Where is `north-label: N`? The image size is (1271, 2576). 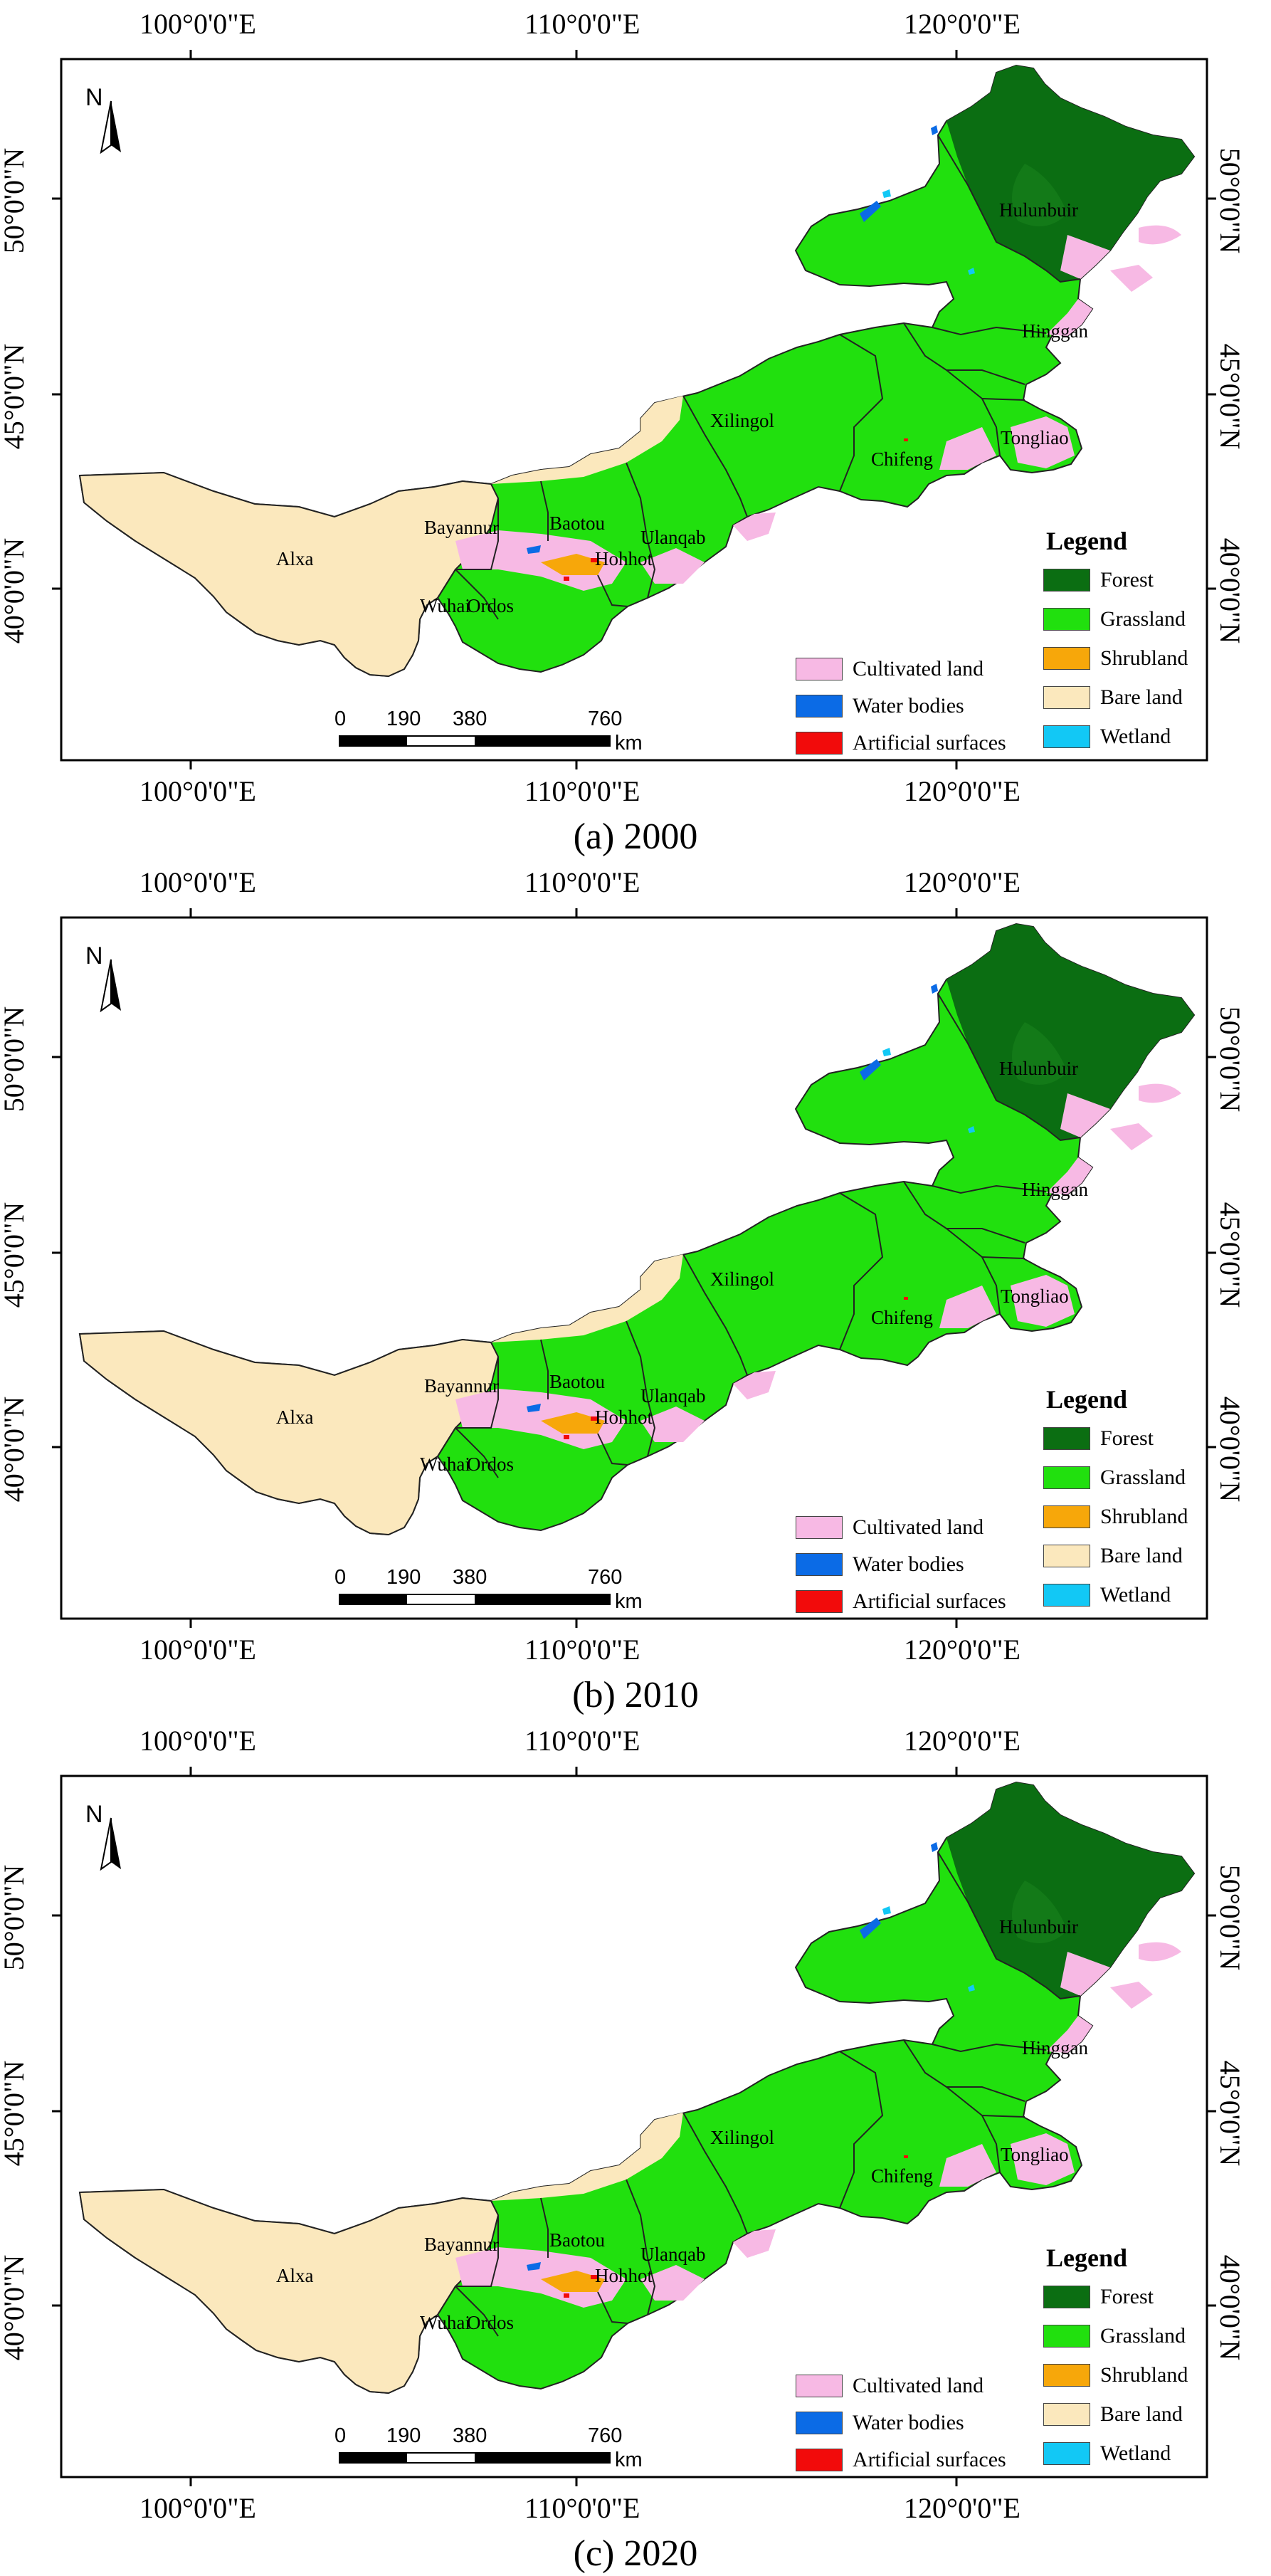
north-label: N is located at coordinates (94, 1814).